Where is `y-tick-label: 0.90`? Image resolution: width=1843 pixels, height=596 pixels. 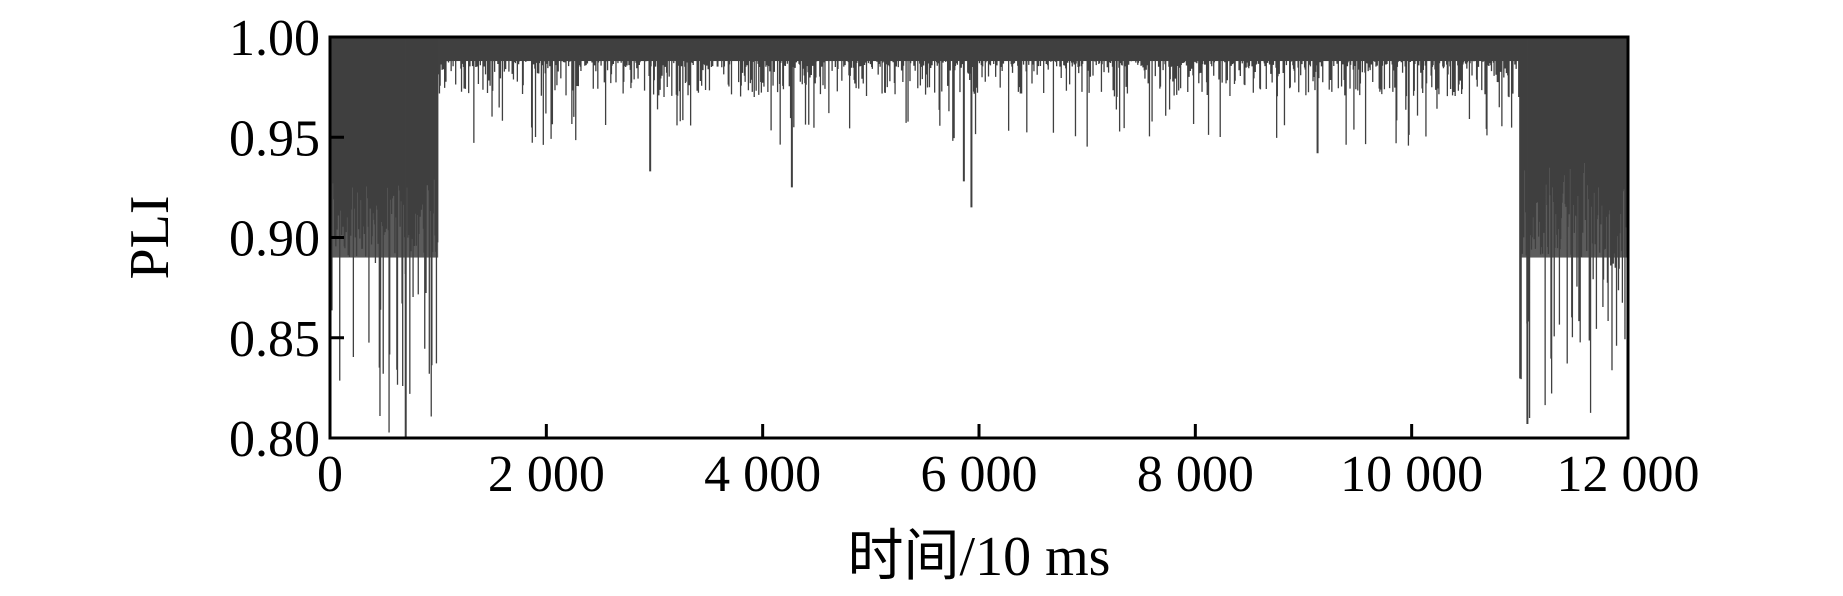
y-tick-label: 0.90 is located at coordinates (274, 239).